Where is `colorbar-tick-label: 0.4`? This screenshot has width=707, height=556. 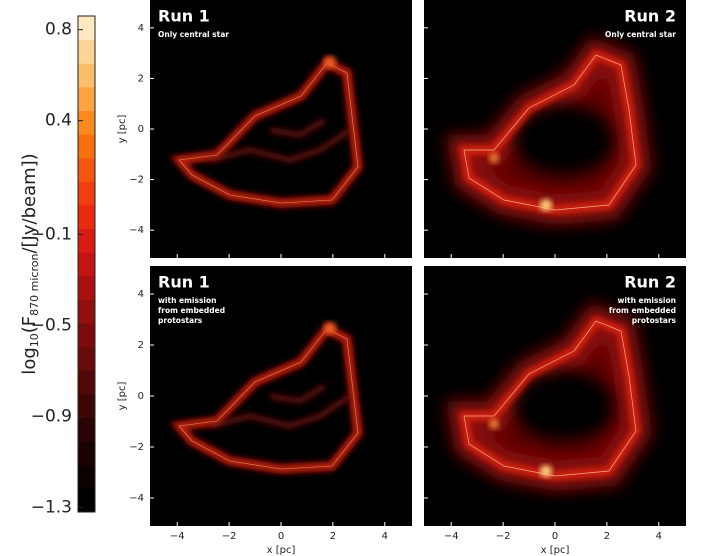
colorbar-tick-label: 0.4 is located at coordinates (58, 121).